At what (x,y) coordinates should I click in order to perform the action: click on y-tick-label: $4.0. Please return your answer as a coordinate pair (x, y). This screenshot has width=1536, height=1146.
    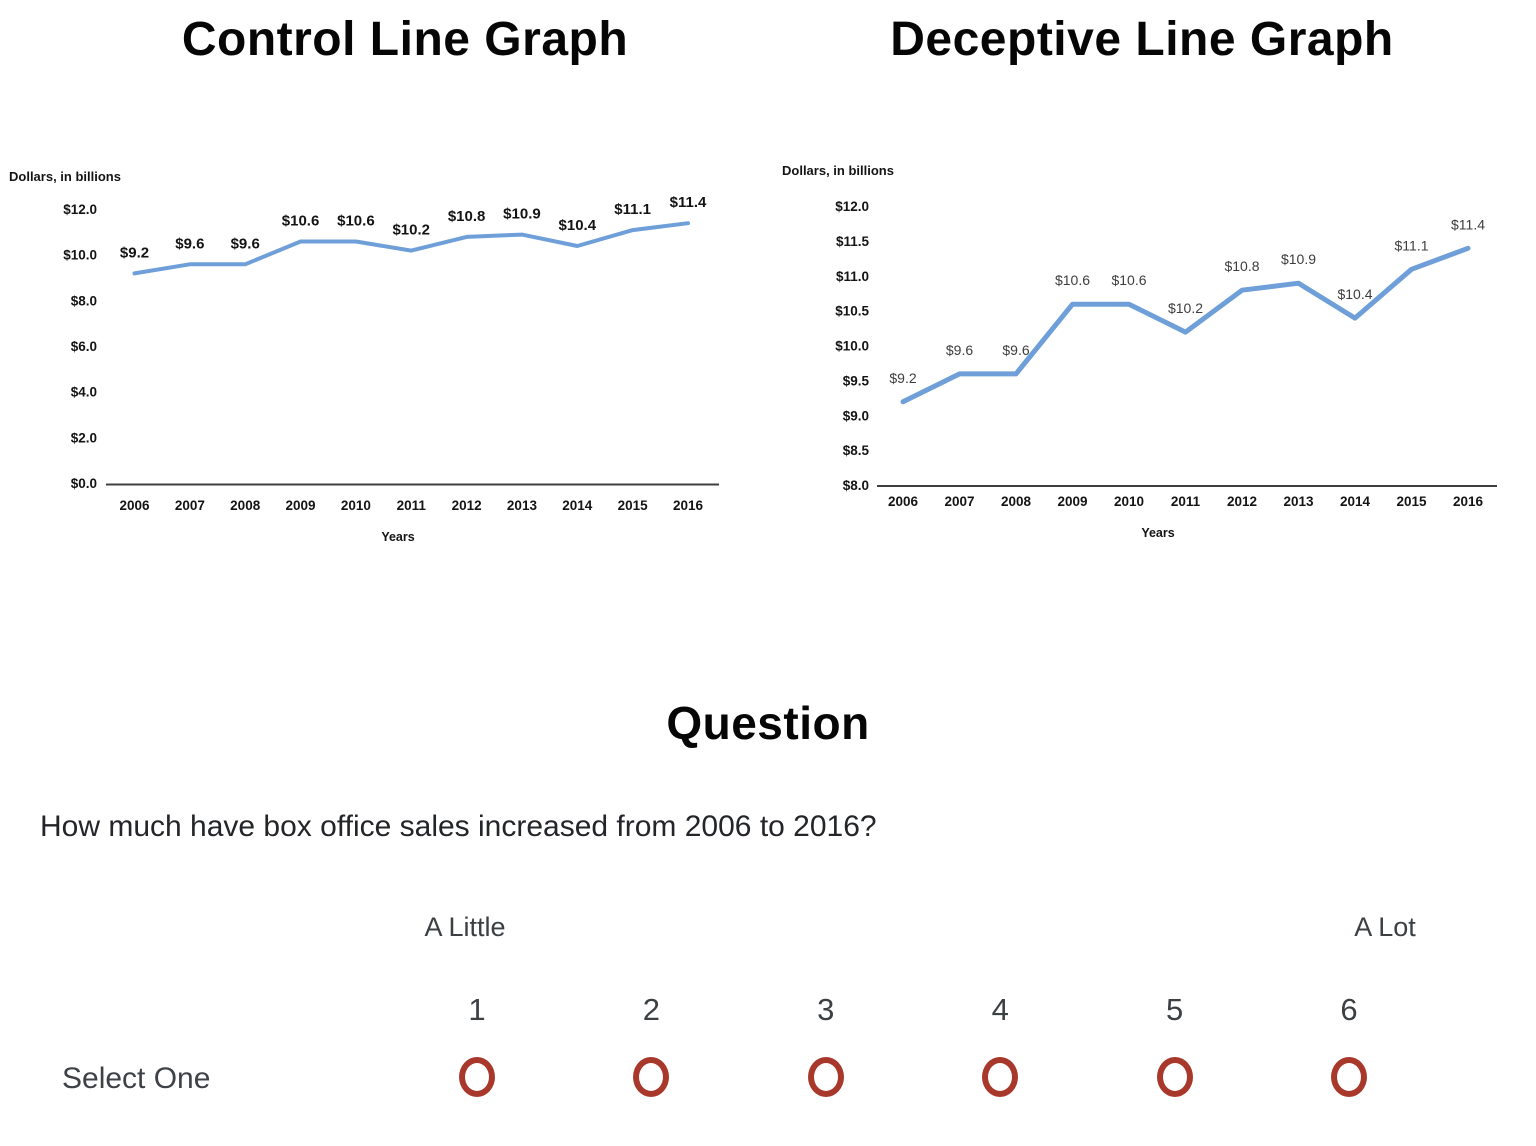
    Looking at the image, I should click on (84, 392).